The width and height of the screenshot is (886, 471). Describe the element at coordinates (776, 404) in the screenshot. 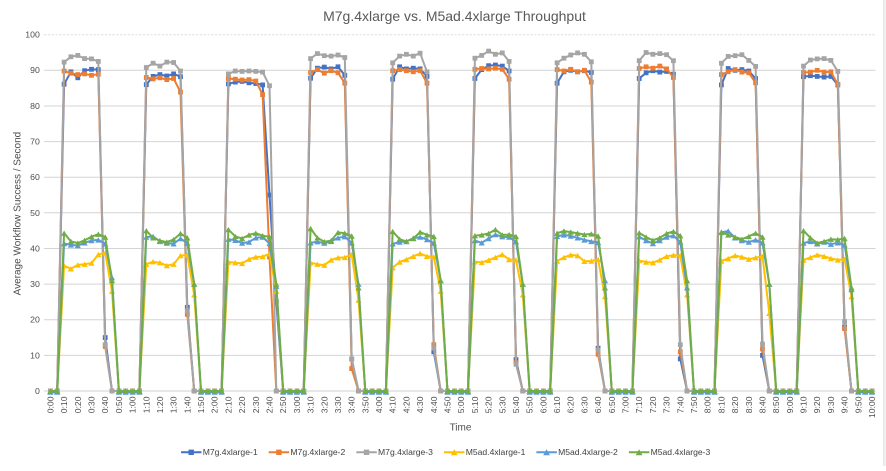

I see `svg-text: 8:50` at that location.